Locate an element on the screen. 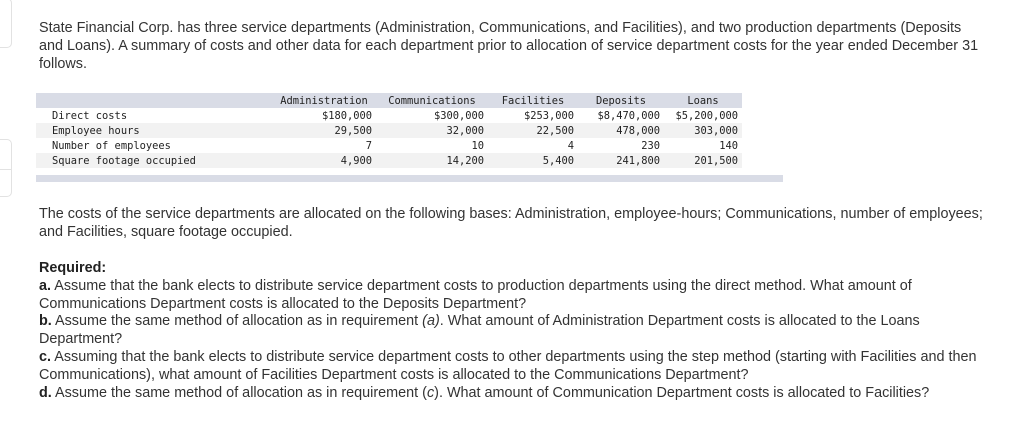  row-label: Direct costs is located at coordinates (154, 115).